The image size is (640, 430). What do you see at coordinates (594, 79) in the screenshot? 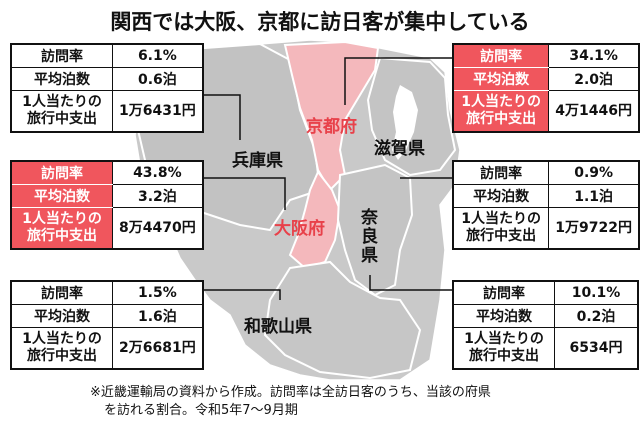
I see `nights-value: 2.0泊` at bounding box center [594, 79].